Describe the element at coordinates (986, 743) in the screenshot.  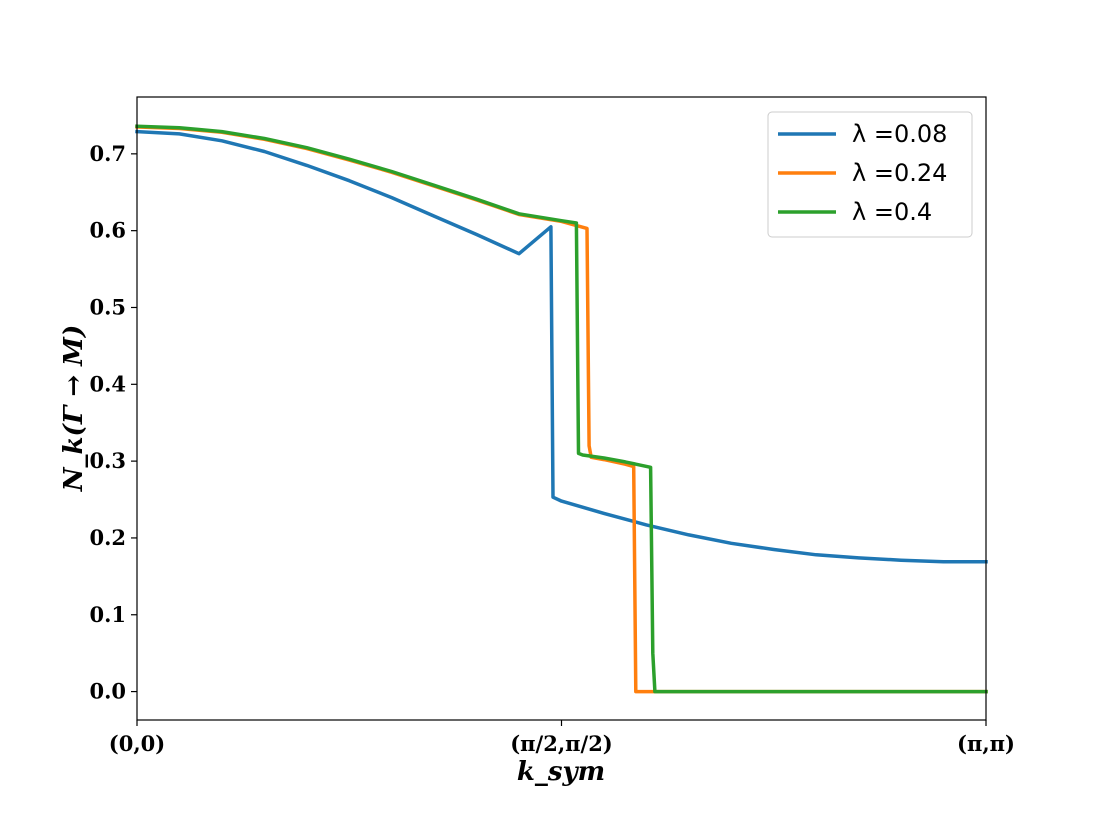
I see `x-tick-label: (π,π)` at that location.